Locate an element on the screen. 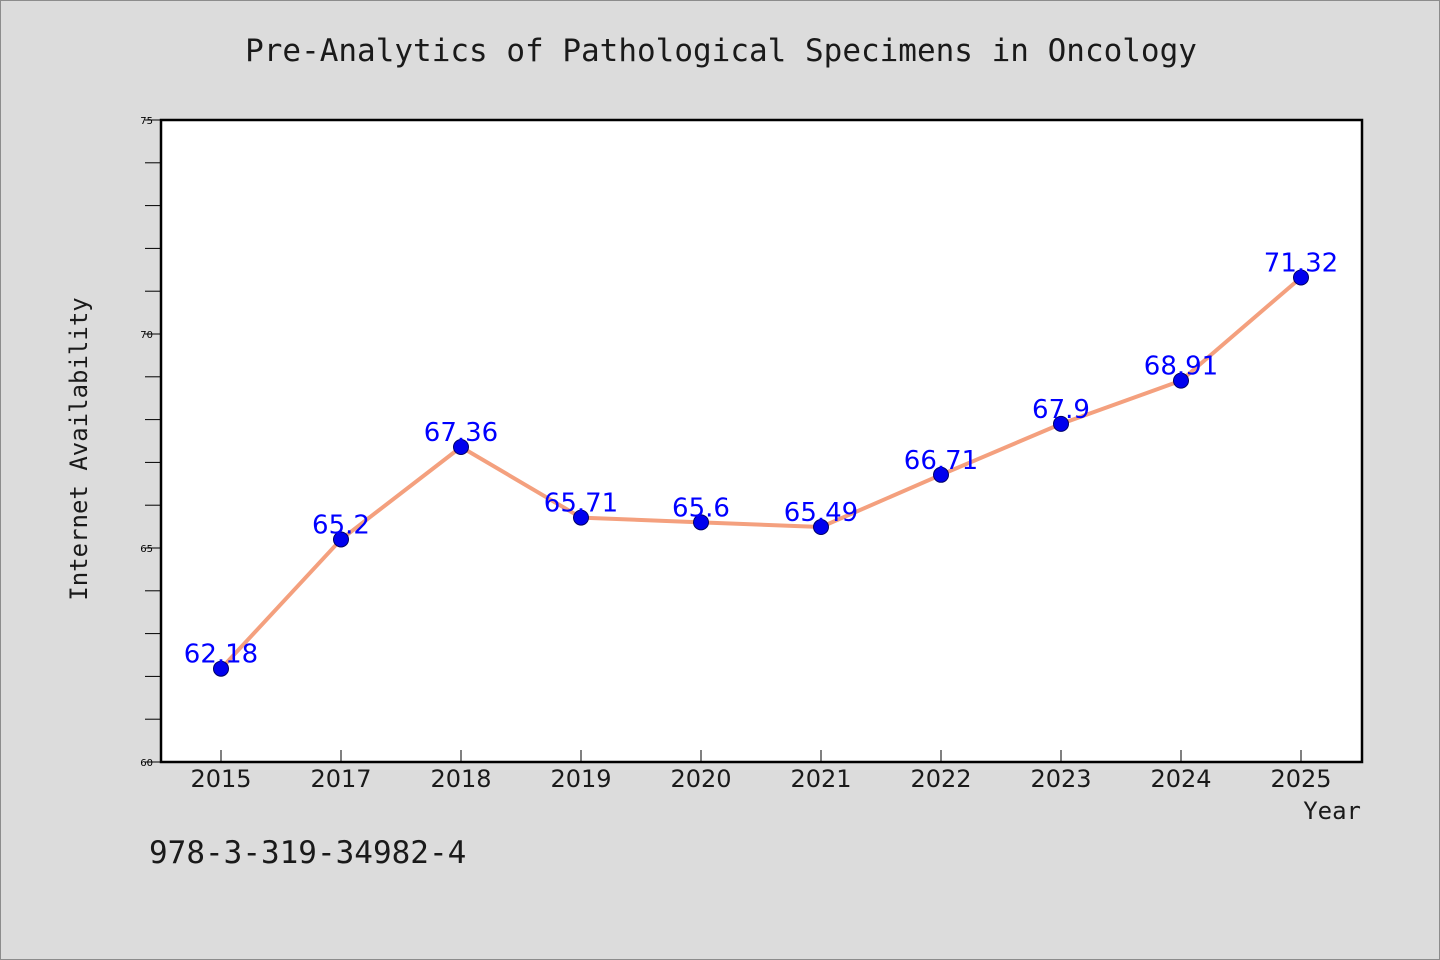 The height and width of the screenshot is (960, 1440). x-tick-label: 2018 is located at coordinates (460, 779).